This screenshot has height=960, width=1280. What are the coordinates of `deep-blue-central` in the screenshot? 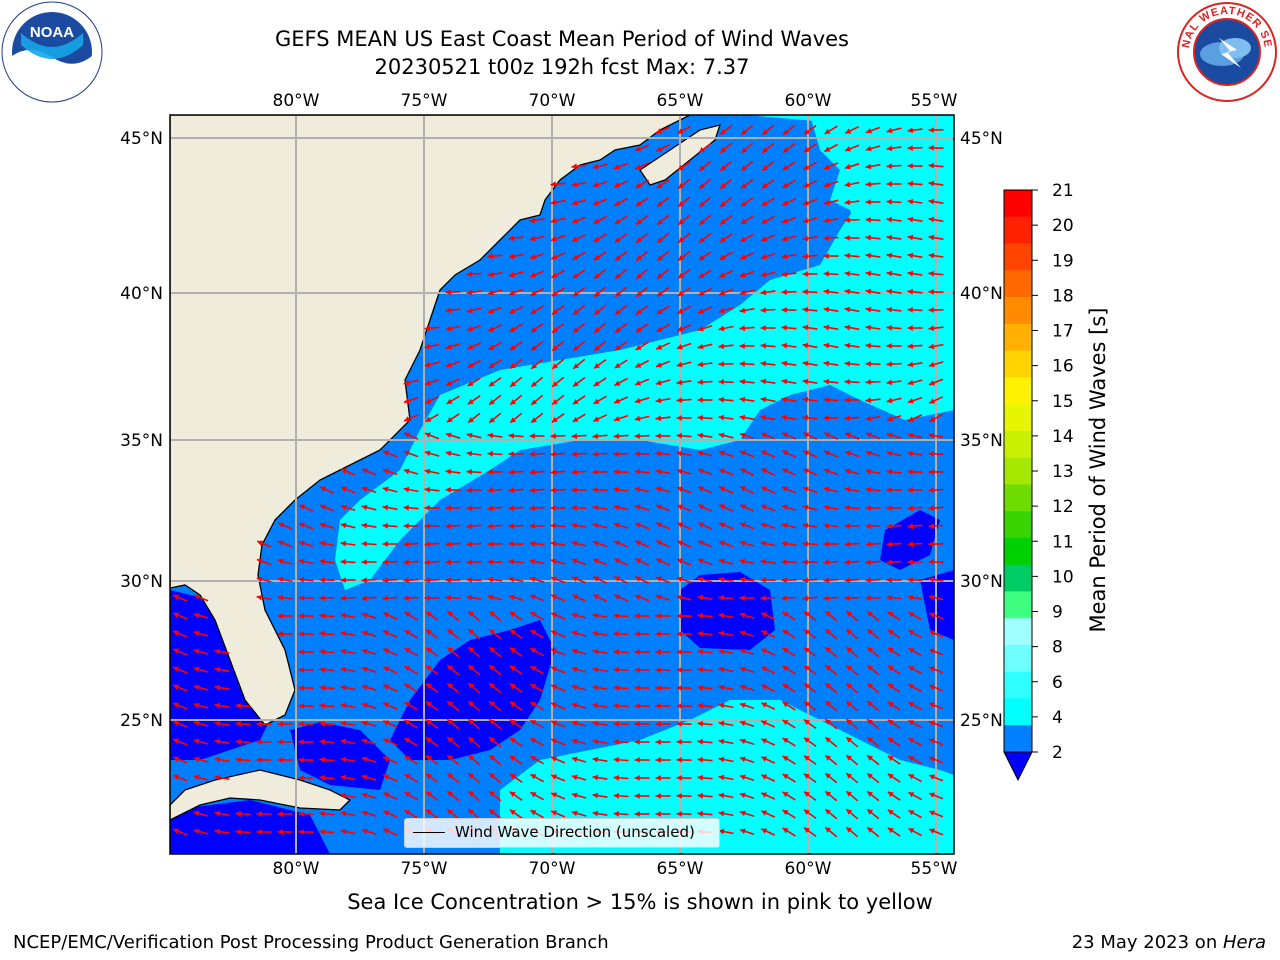 It's located at (727, 611).